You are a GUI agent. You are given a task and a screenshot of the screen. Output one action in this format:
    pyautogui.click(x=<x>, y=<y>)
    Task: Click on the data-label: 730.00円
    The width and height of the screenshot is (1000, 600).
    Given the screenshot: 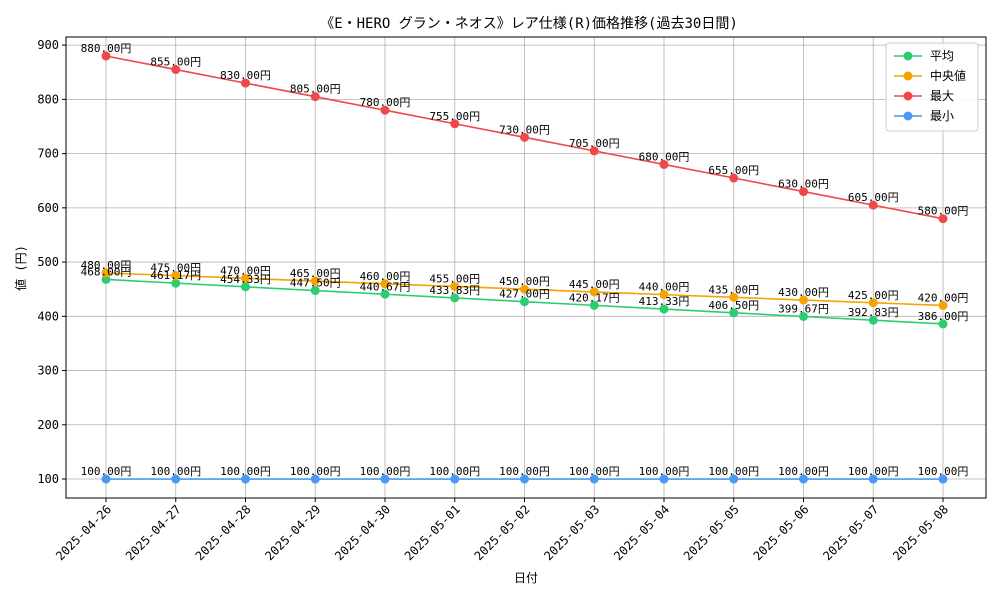 What is the action you would take?
    pyautogui.click(x=524, y=129)
    